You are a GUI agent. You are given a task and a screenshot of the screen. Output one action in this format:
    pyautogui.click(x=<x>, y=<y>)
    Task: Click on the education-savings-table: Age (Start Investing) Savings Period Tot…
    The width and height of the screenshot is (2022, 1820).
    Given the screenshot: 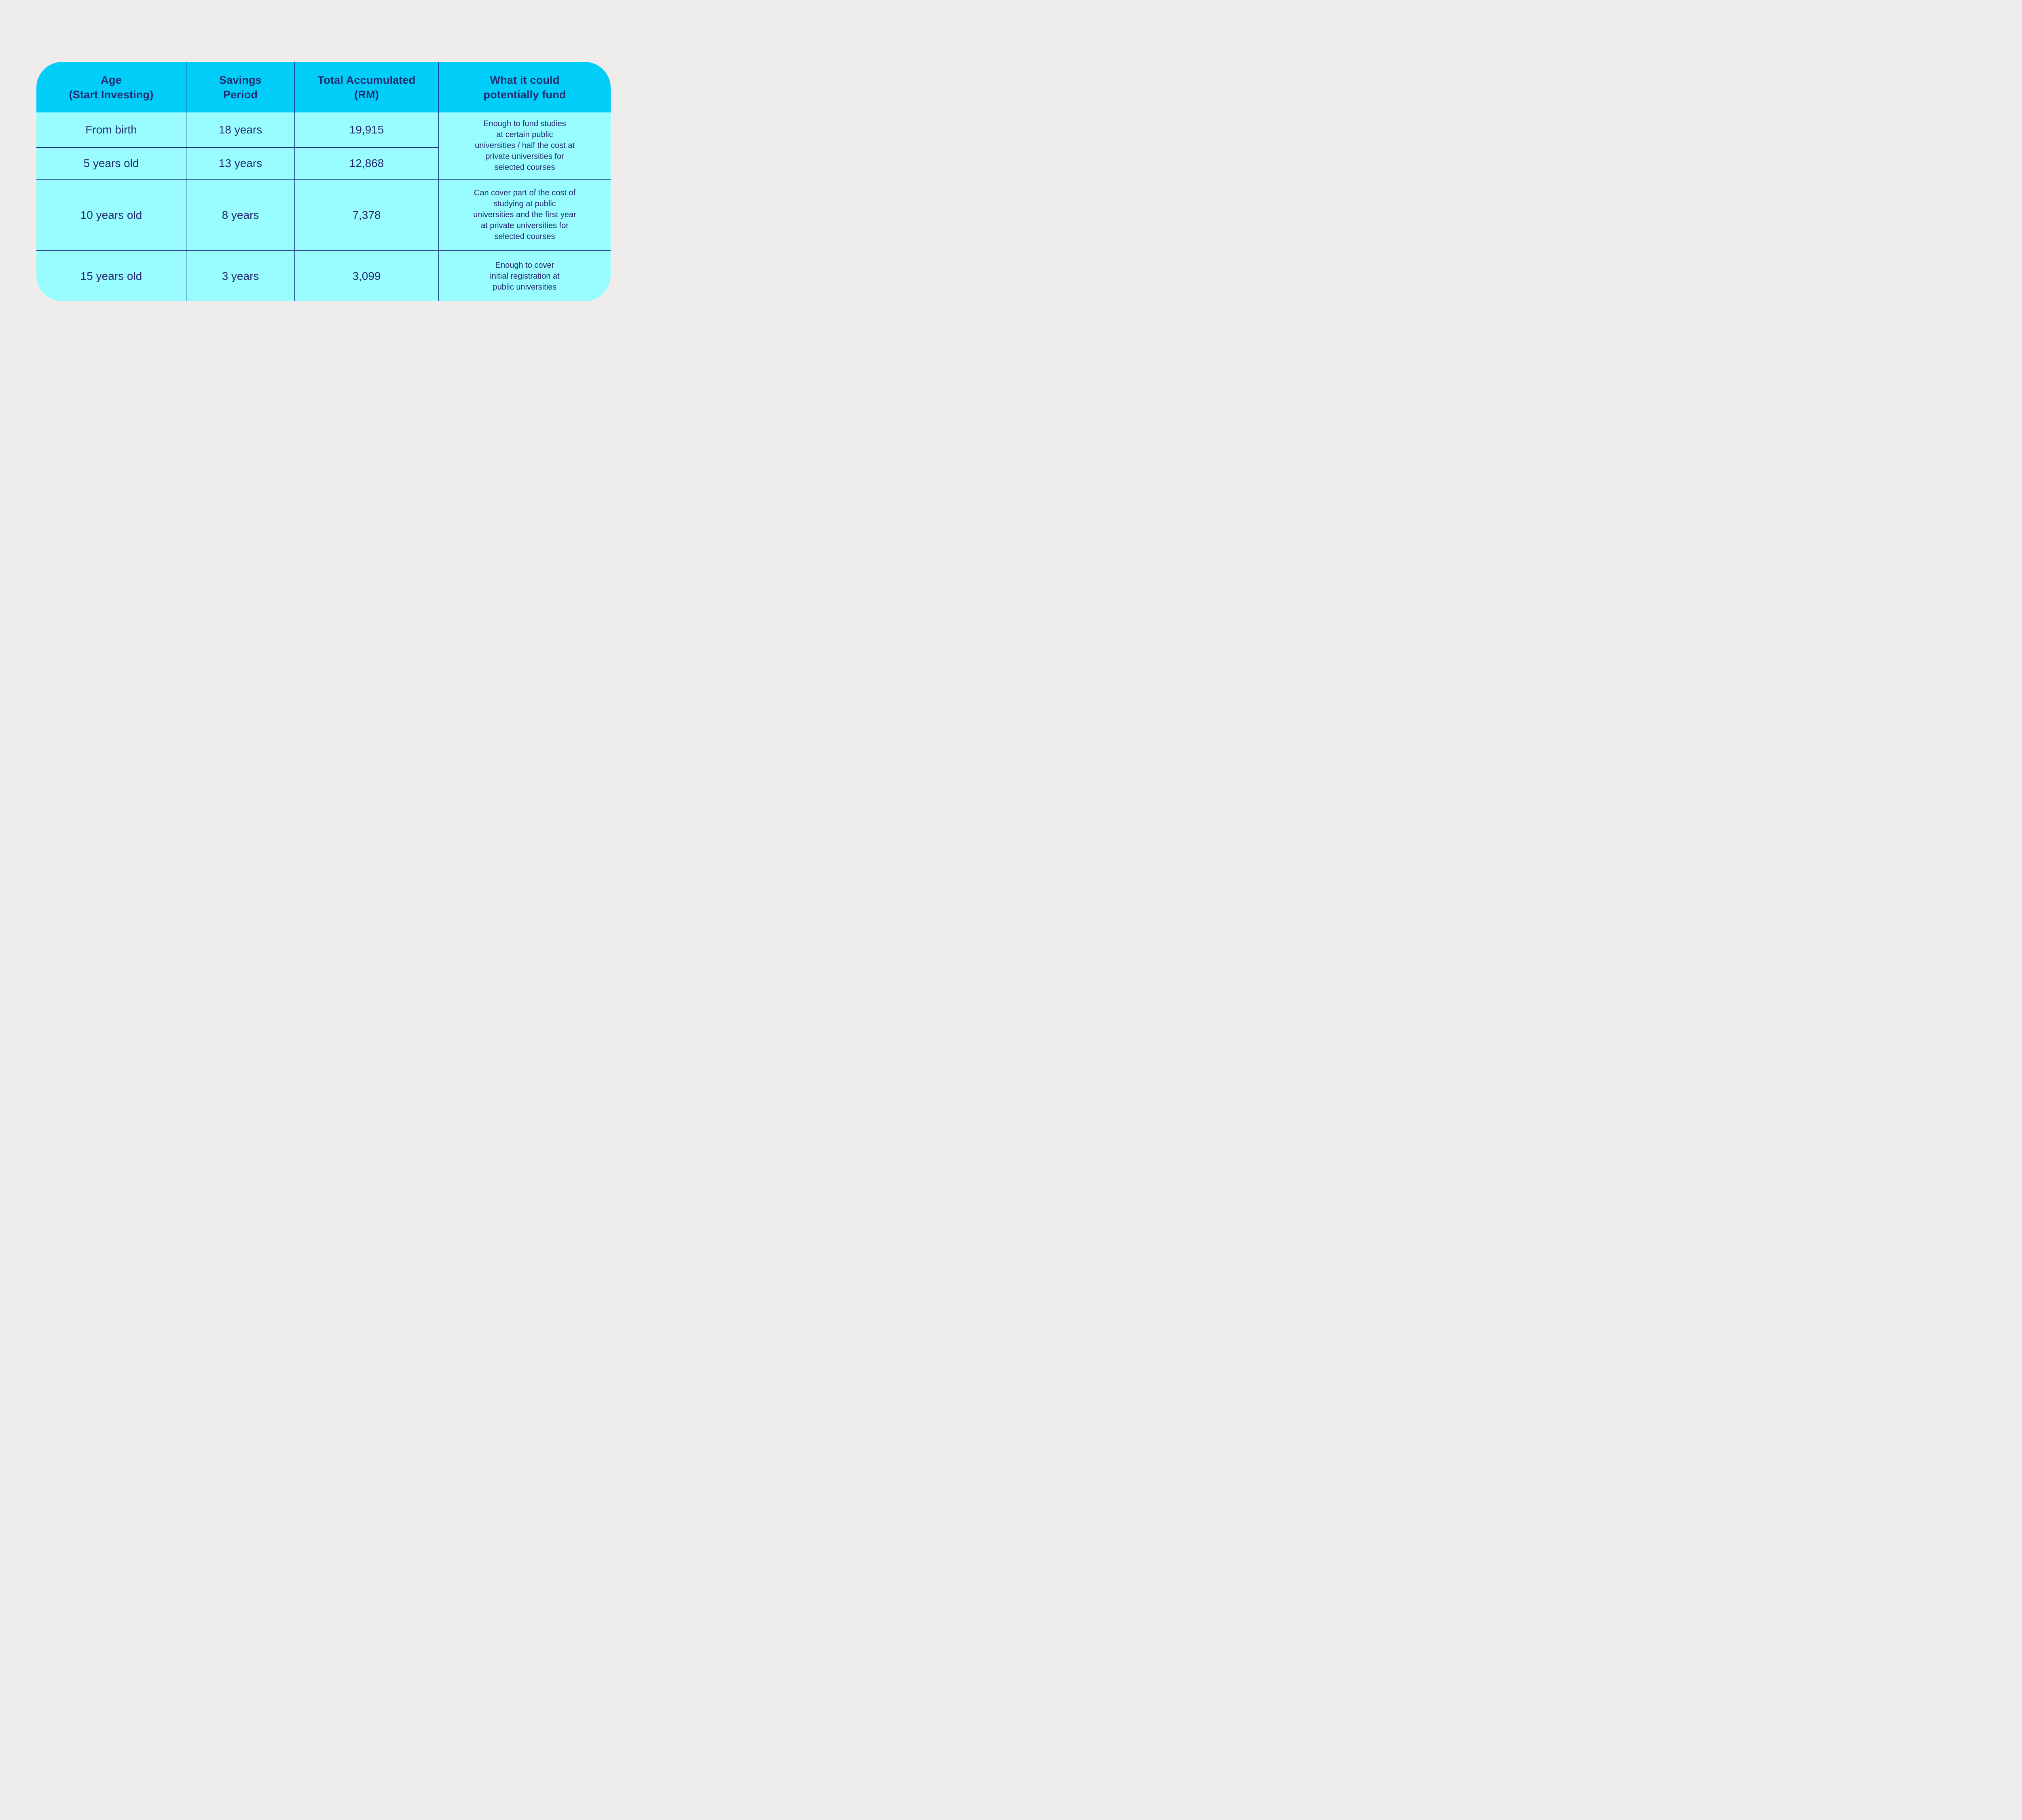 What is the action you would take?
    pyautogui.click(x=323, y=181)
    